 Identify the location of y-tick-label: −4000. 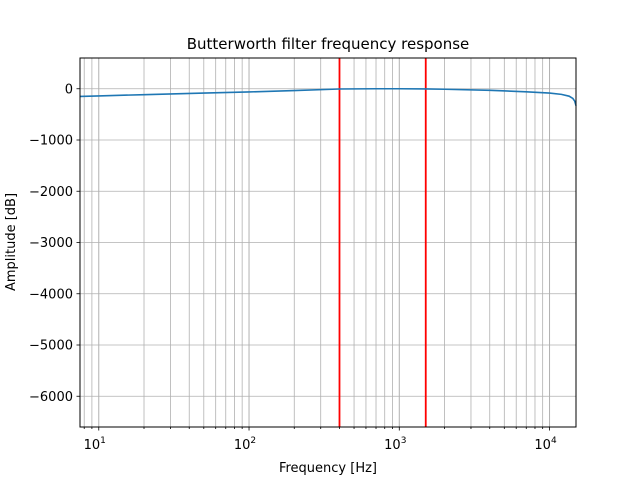
(51, 294).